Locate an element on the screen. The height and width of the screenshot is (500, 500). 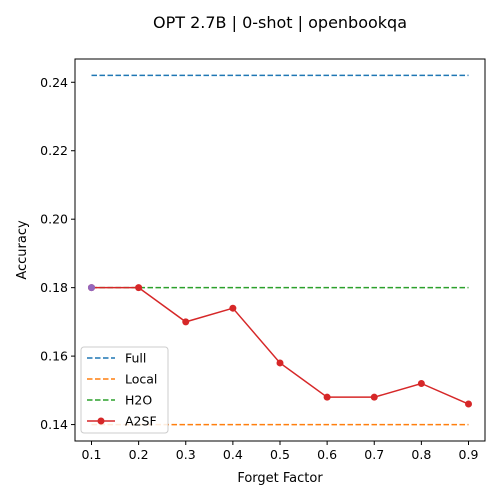
x-tick-label: 0.2 is located at coordinates (139, 454).